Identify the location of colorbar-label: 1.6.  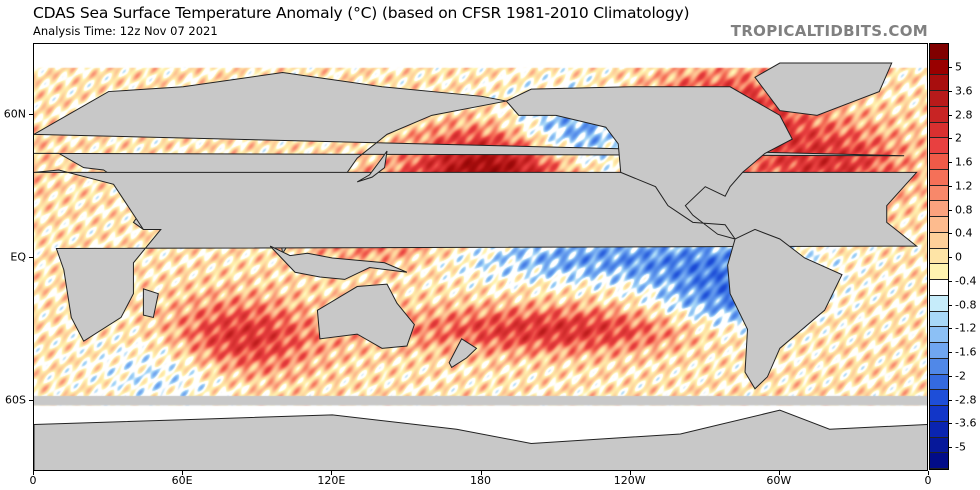
(964, 162).